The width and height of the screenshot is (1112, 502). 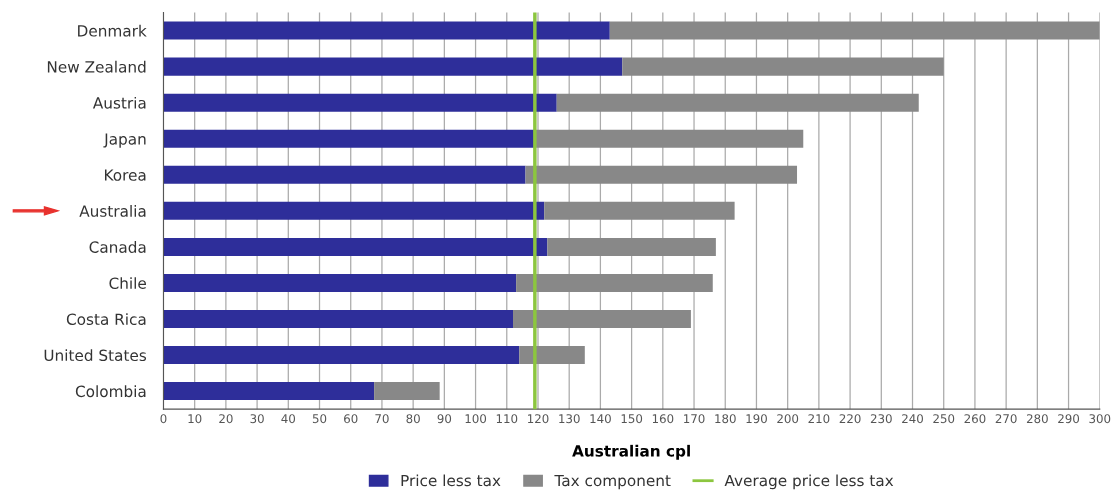 I want to click on x-tick-label: 170, so click(x=694, y=419).